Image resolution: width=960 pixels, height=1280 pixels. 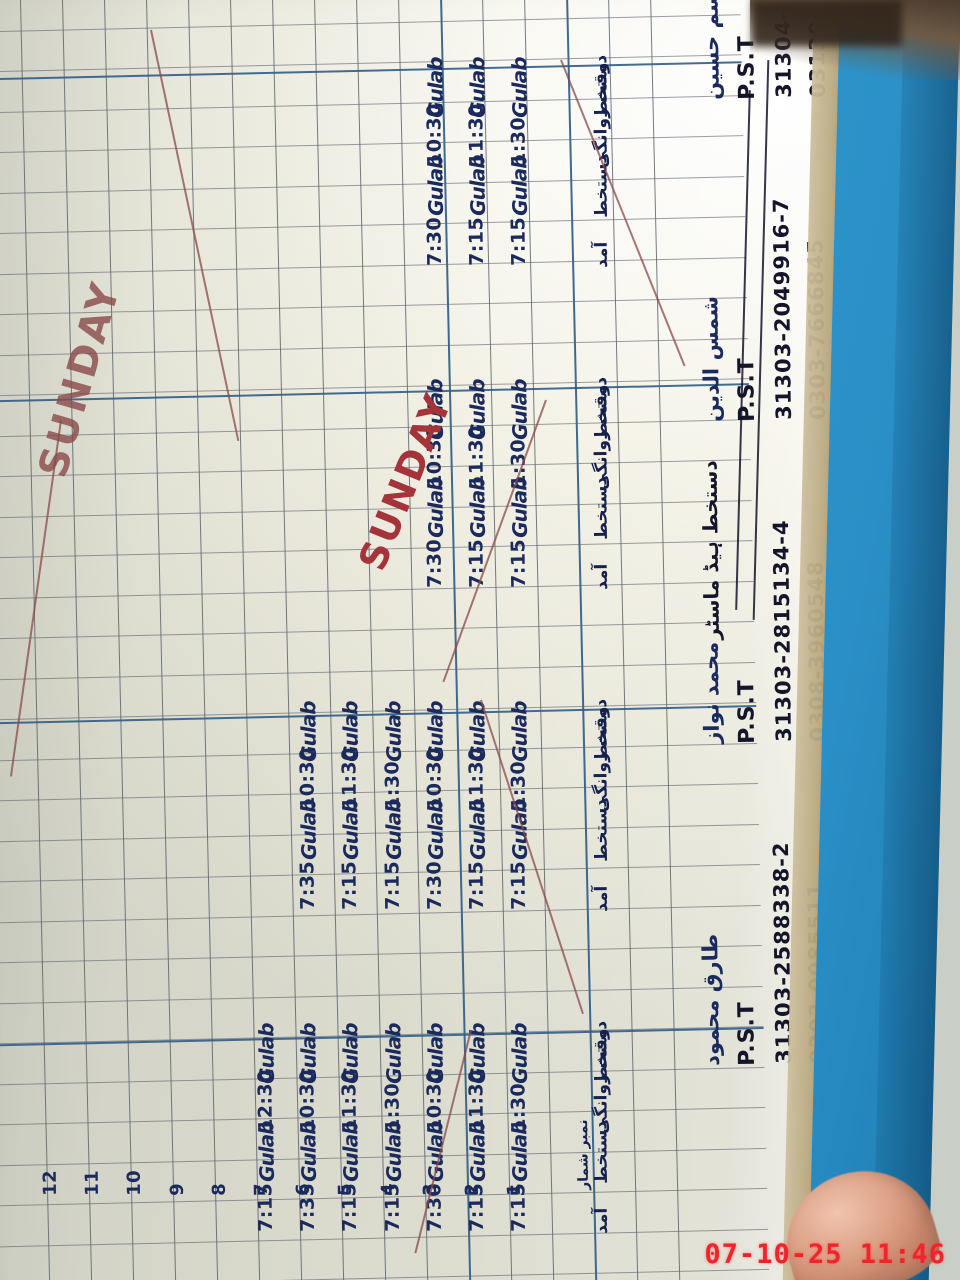 I want to click on row-number: 8, so click(x=219, y=1189).